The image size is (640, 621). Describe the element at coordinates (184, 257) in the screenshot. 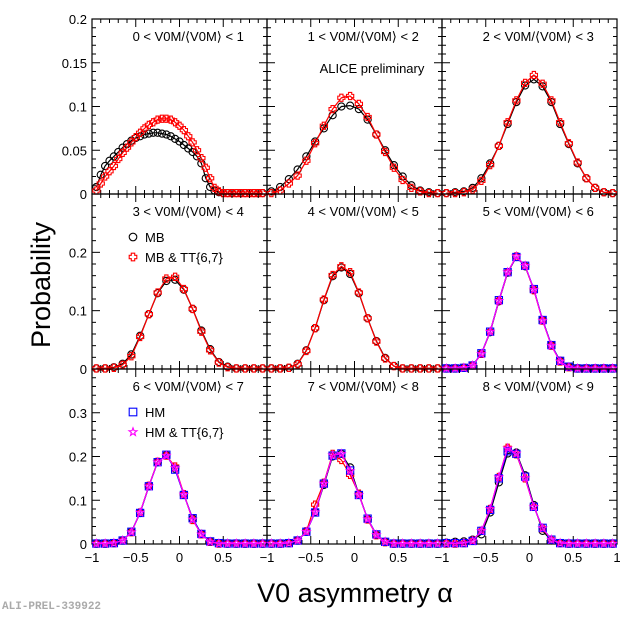

I see `legend-label: MB & TT{6,7}` at that location.